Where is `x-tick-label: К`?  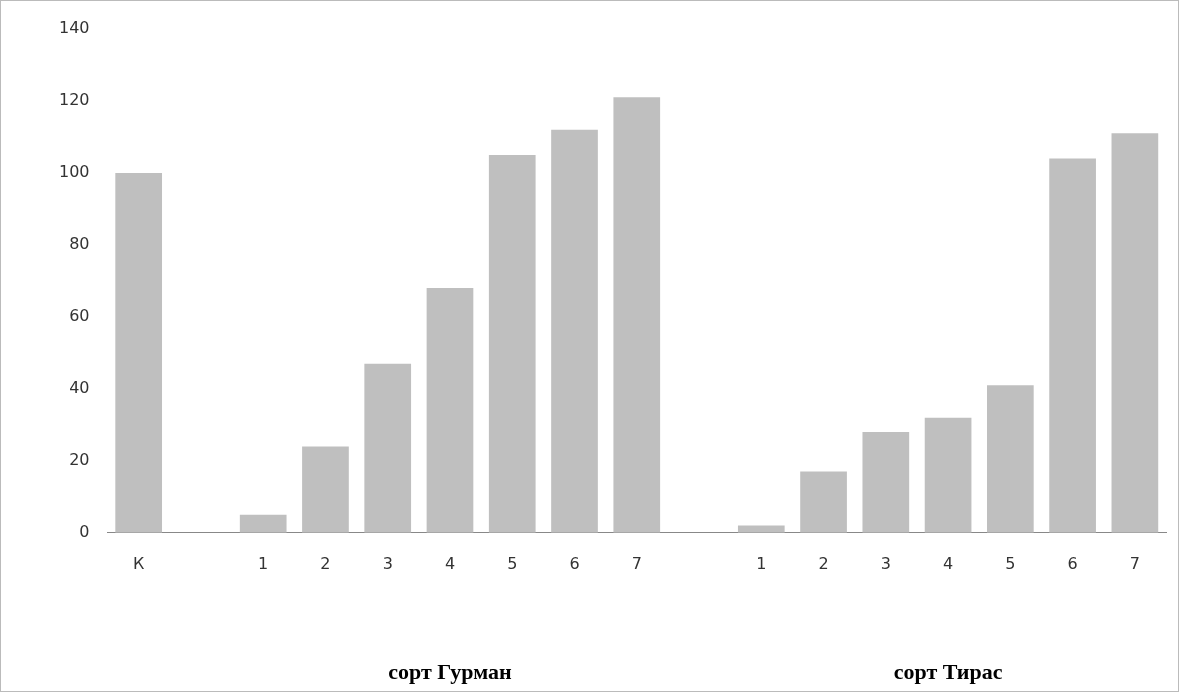 x-tick-label: К is located at coordinates (138, 563).